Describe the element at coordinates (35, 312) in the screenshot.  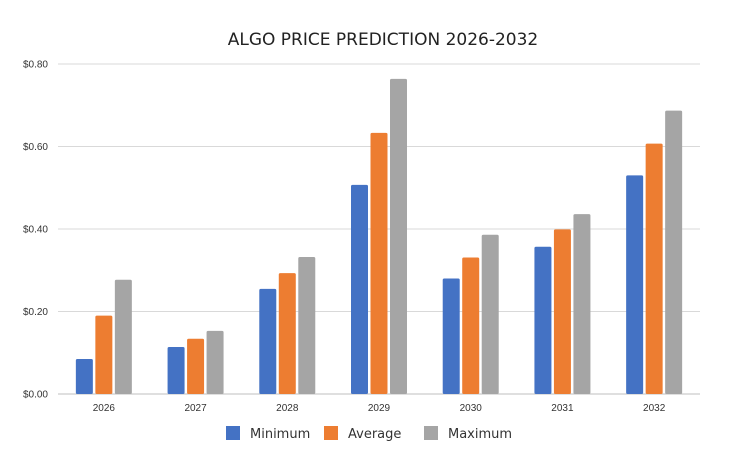
I see `y-tick-label: $0.20` at that location.